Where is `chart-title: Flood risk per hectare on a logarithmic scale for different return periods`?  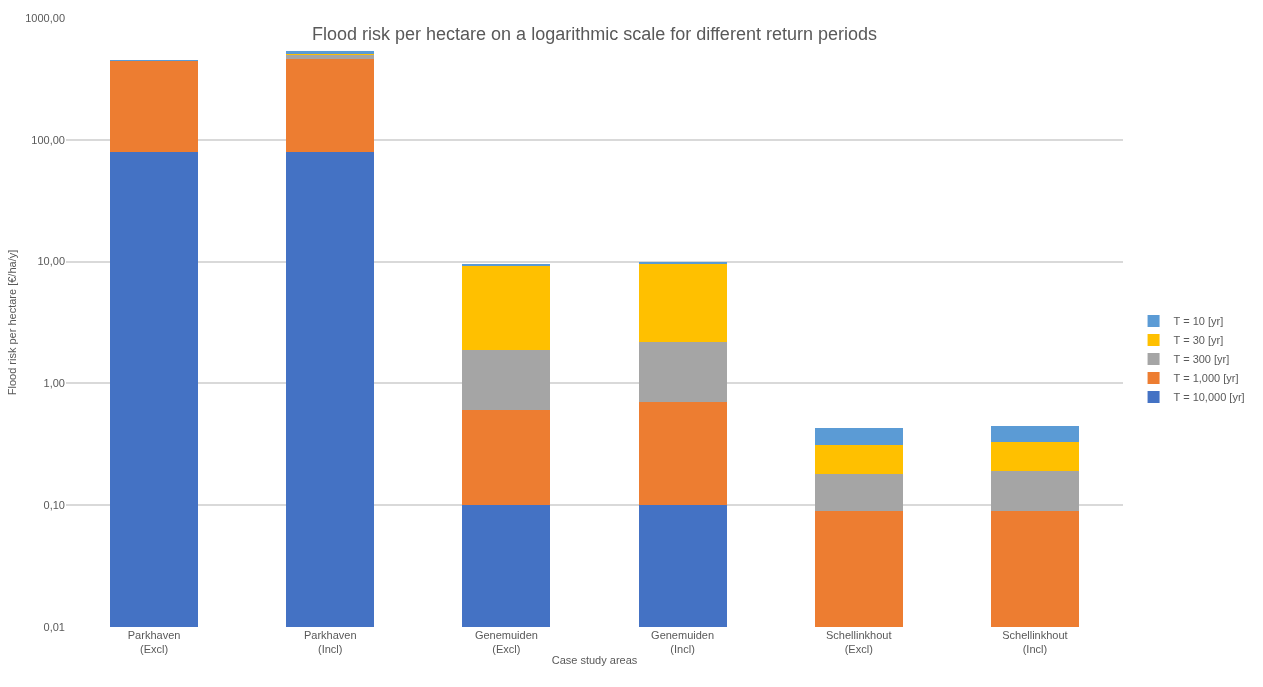 chart-title: Flood risk per hectare on a logarithmic scale for different return periods is located at coordinates (594, 34).